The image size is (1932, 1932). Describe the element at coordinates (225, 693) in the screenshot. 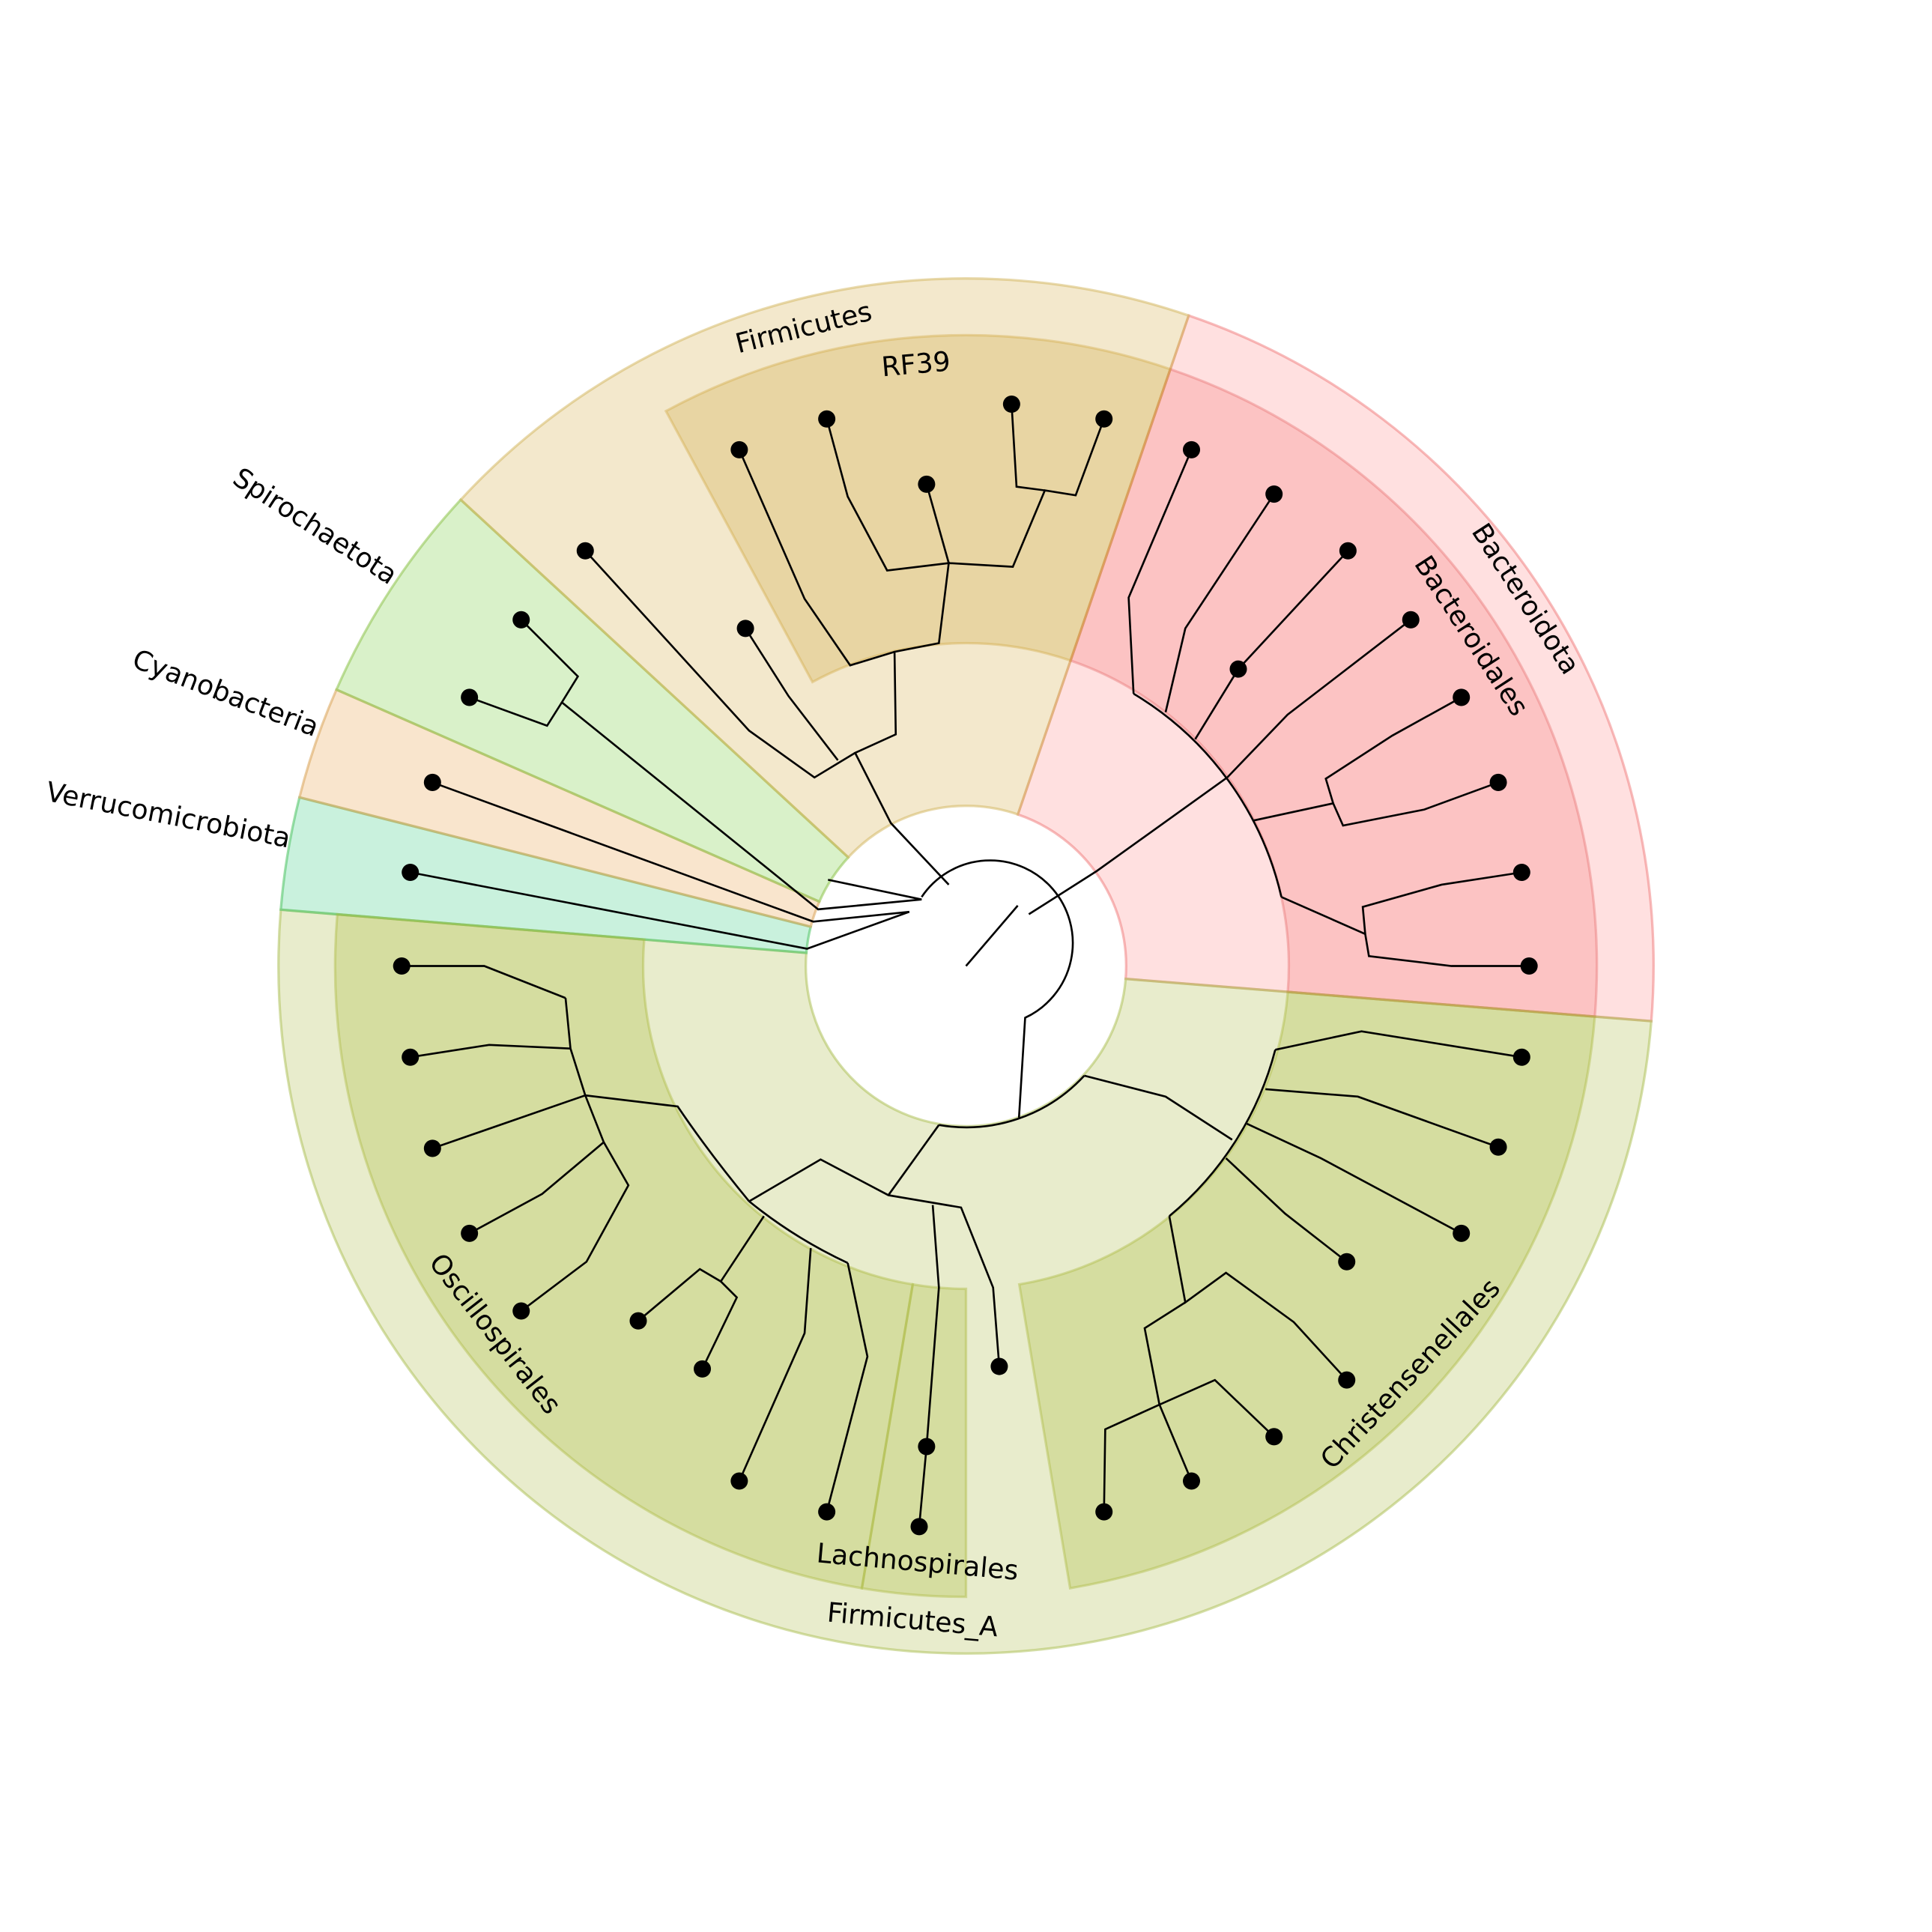

I see `phylum-label: Cyanobacteria` at that location.